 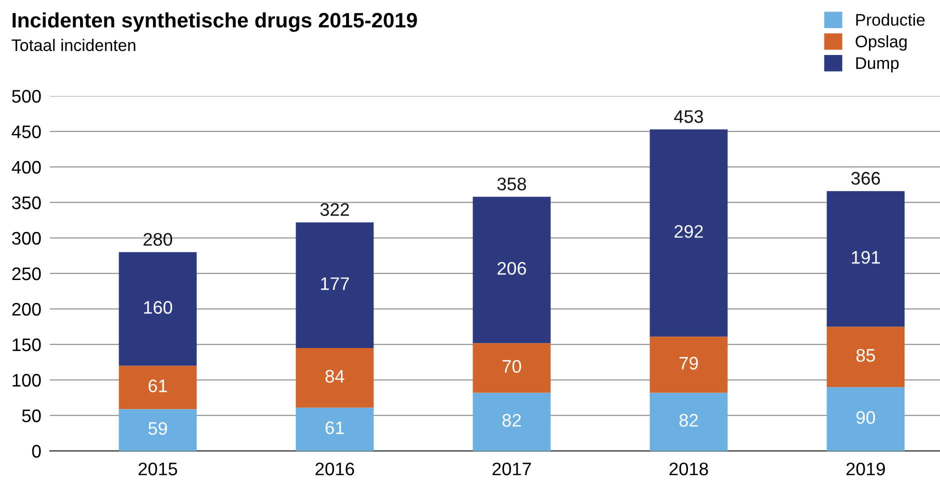 I want to click on x-tick-label: 2016, so click(x=335, y=469).